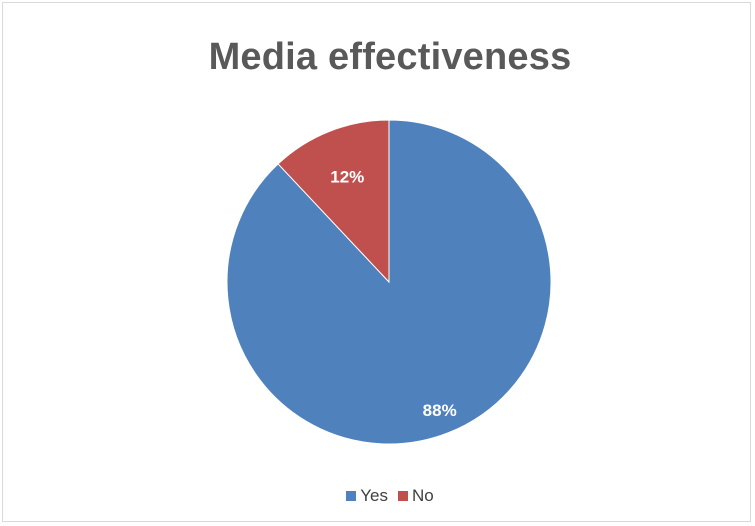 This screenshot has width=755, height=526. I want to click on legend: Yes No, so click(377, 496).